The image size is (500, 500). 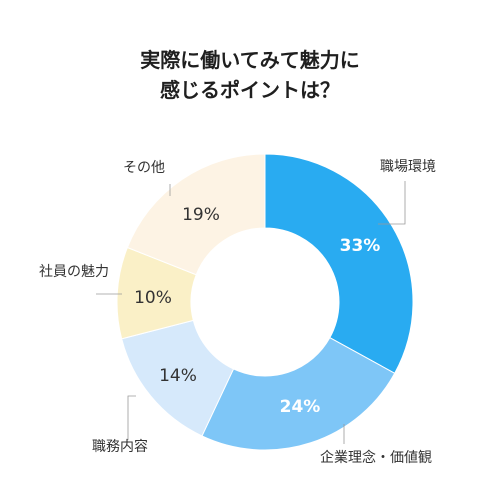 What do you see at coordinates (201, 215) in the screenshot?
I see `slice-value-label-5: 19%` at bounding box center [201, 215].